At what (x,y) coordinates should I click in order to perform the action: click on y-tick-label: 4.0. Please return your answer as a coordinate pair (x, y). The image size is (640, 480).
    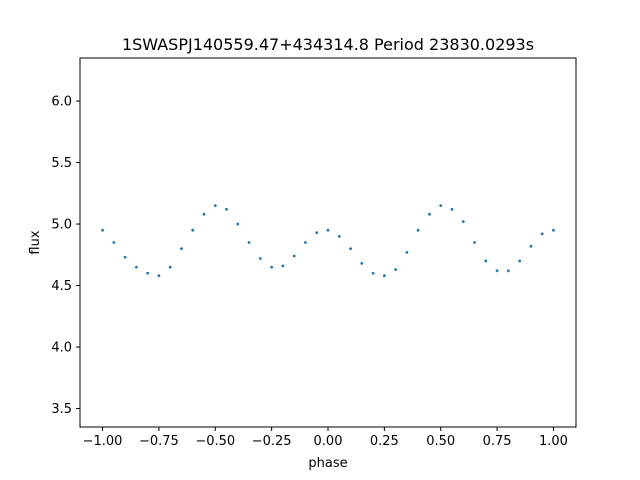
    Looking at the image, I should click on (61, 348).